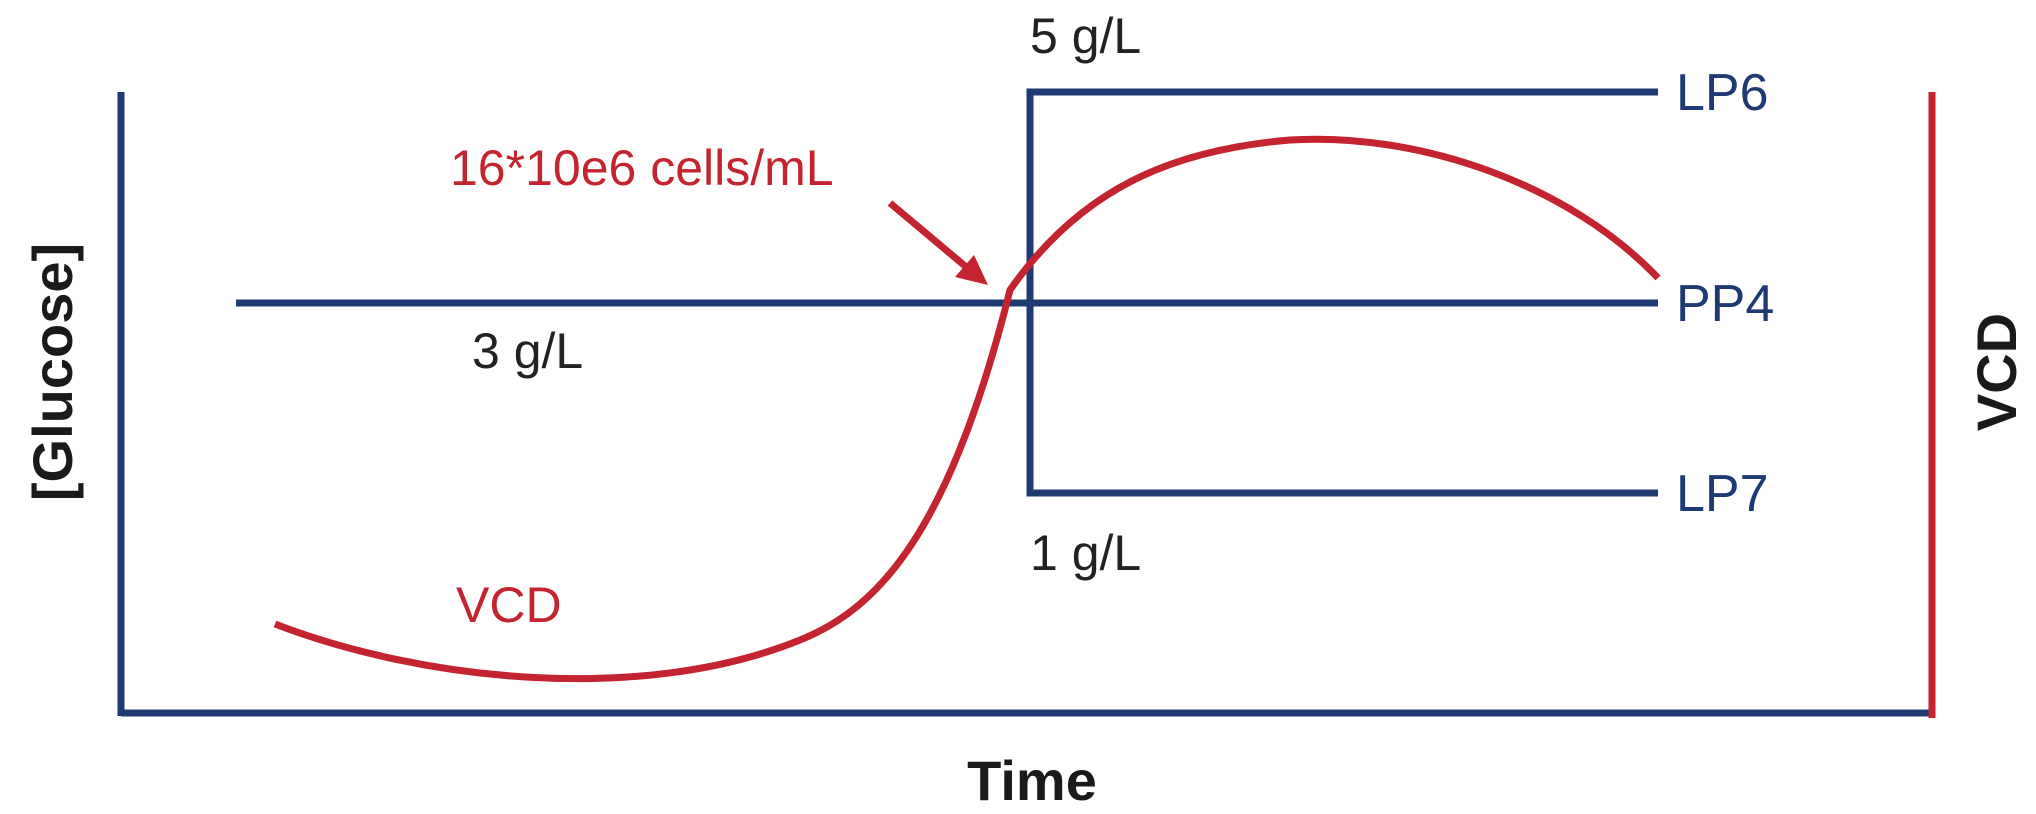  What do you see at coordinates (527, 351) in the screenshot?
I see `glucose-mid-label: 3 g/L` at bounding box center [527, 351].